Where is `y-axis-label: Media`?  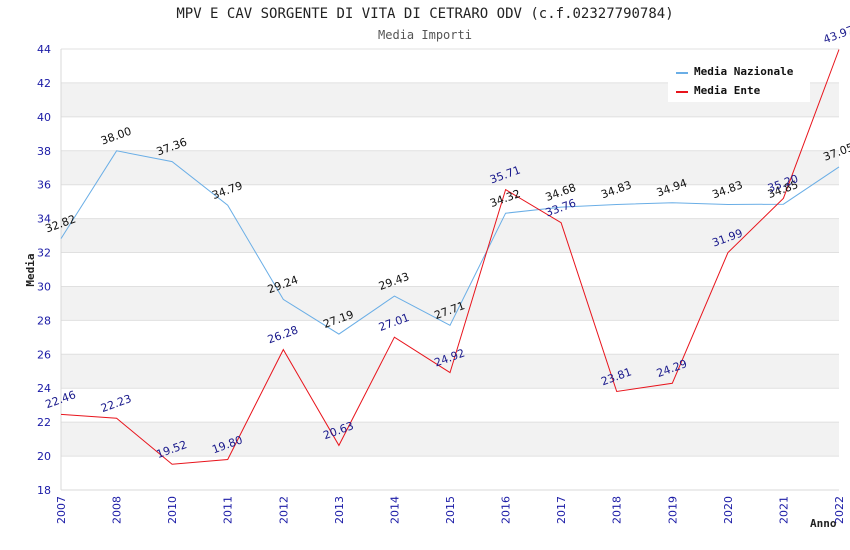
y-axis-label: Media is located at coordinates (30, 269).